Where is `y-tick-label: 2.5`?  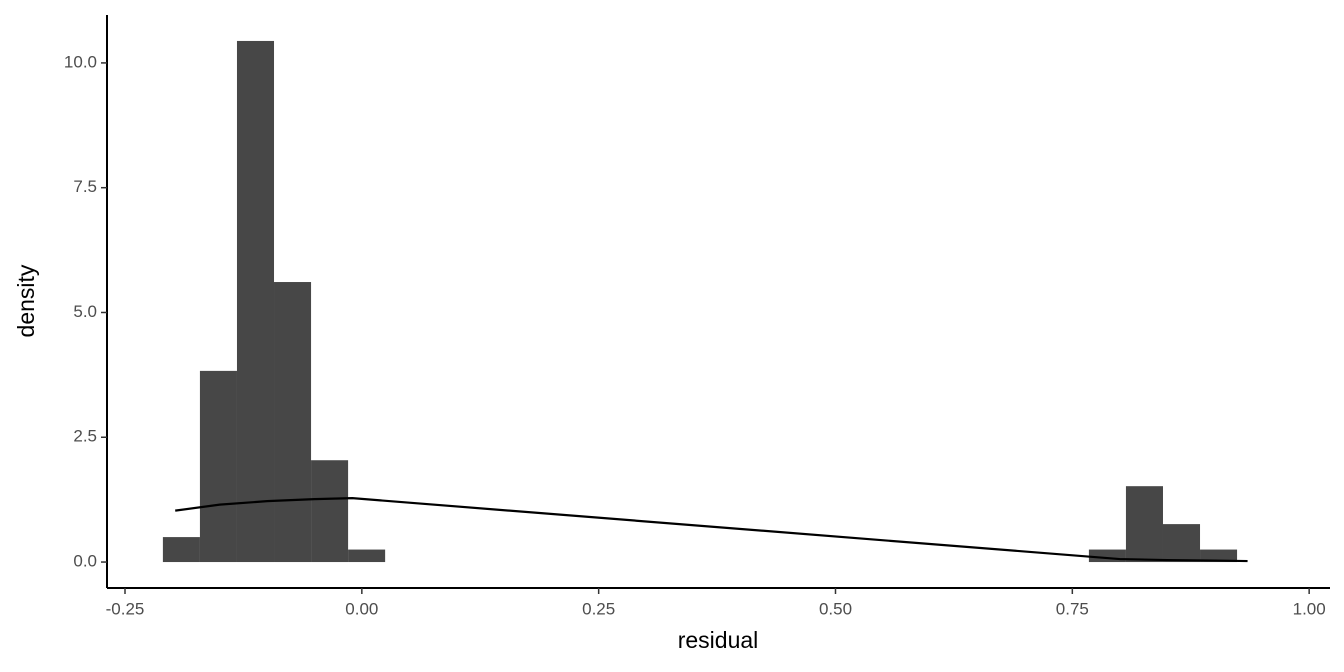
y-tick-label: 2.5 is located at coordinates (85, 436).